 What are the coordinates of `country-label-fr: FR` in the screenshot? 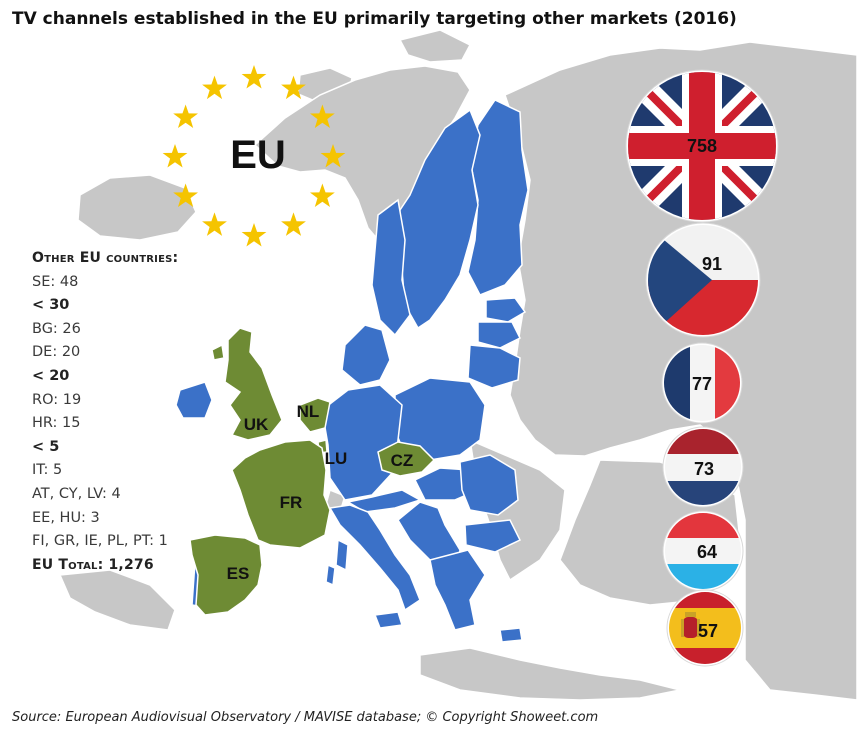 It's located at (291, 502).